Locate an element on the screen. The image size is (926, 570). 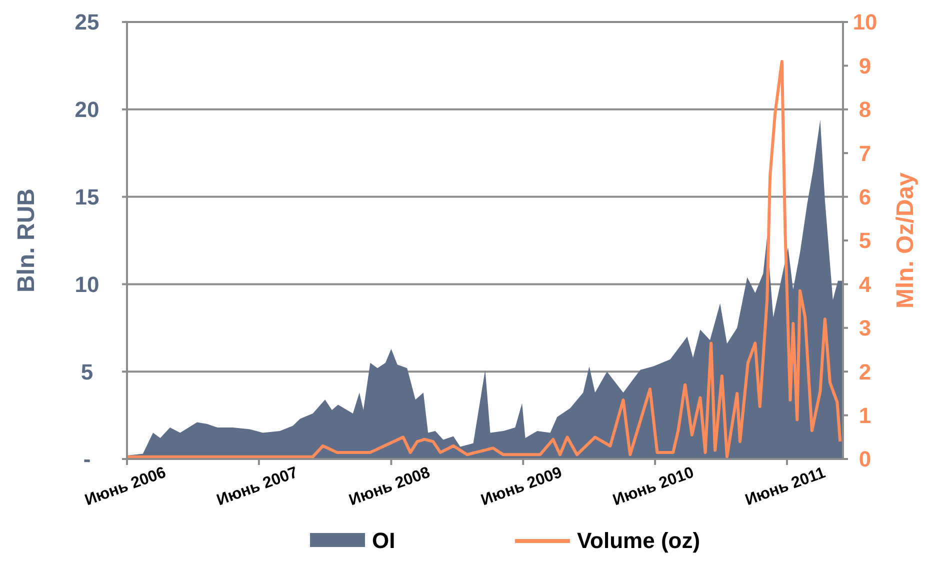
x-tick-label: Июнь 2007 is located at coordinates (257, 487).